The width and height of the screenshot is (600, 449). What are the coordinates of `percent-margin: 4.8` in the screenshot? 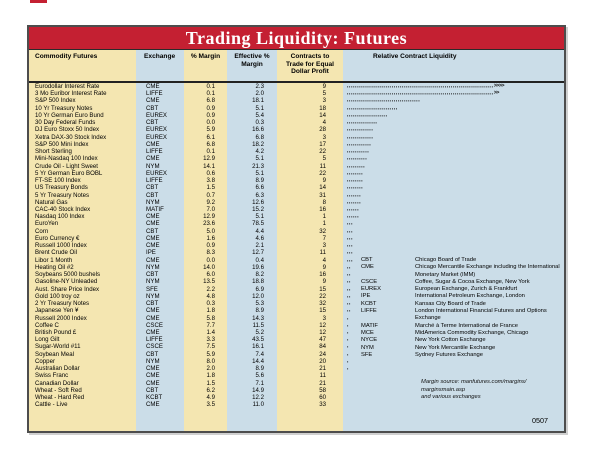 It's located at (205, 296).